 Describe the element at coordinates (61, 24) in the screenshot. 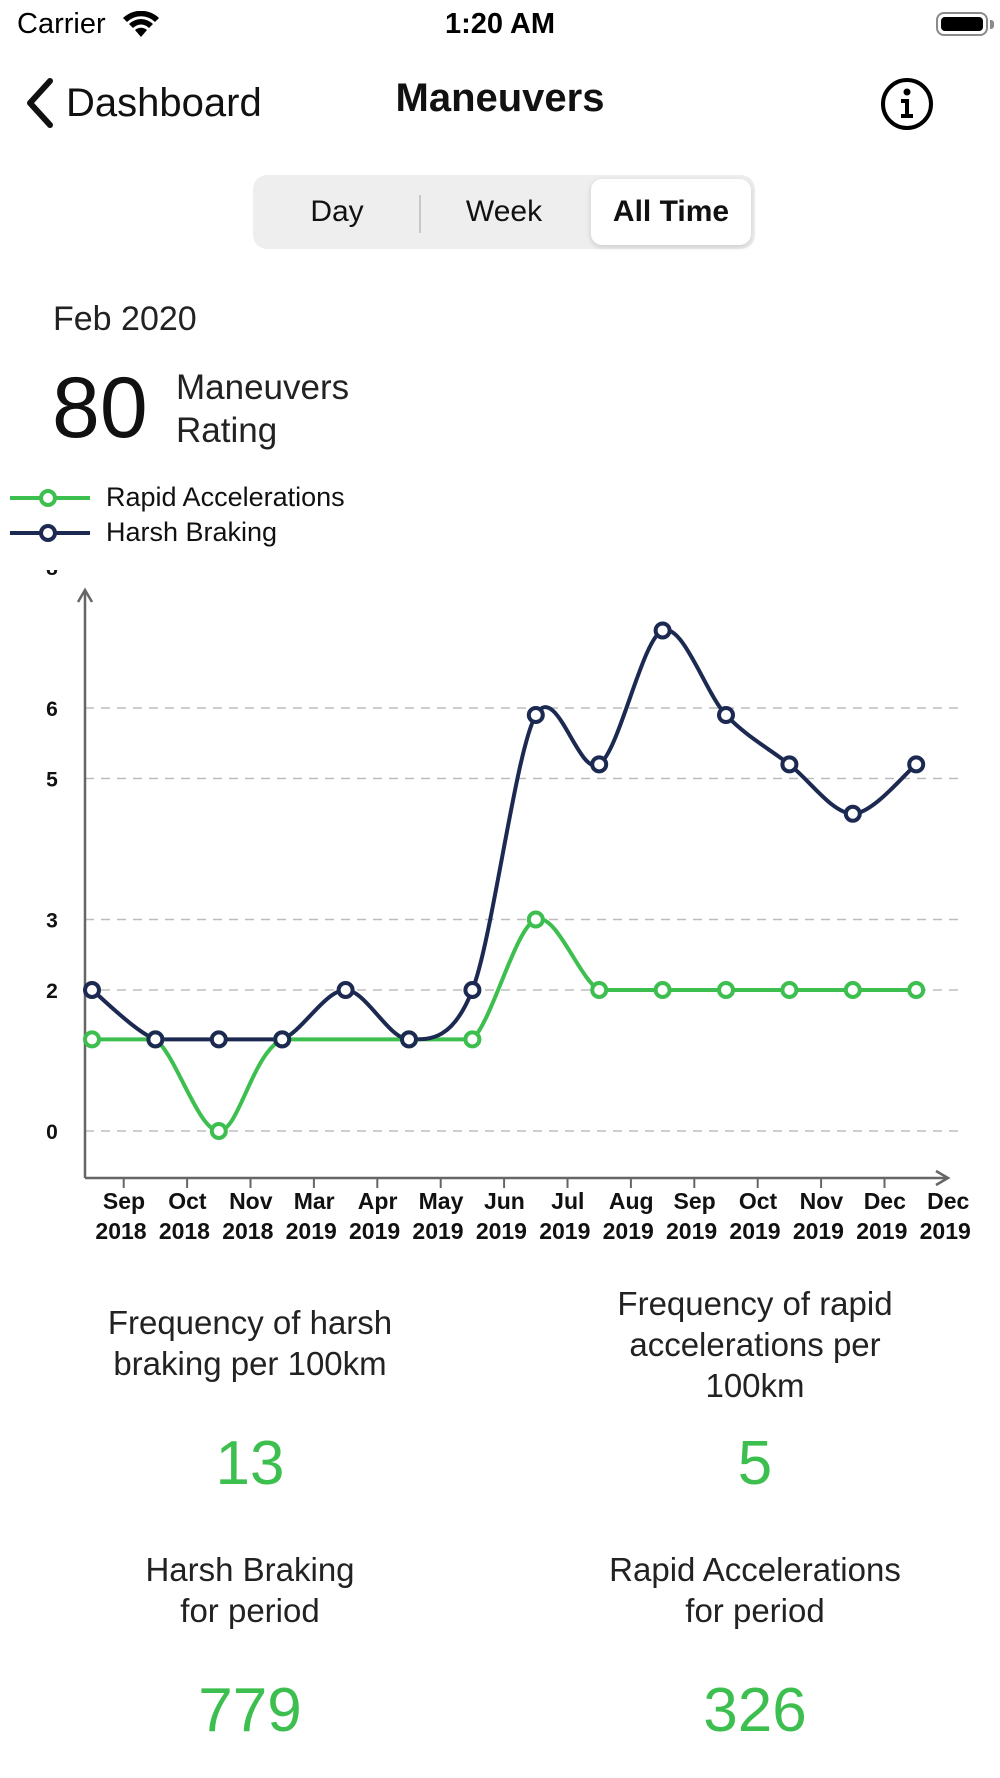

I see `carrier-label: Carrier` at that location.